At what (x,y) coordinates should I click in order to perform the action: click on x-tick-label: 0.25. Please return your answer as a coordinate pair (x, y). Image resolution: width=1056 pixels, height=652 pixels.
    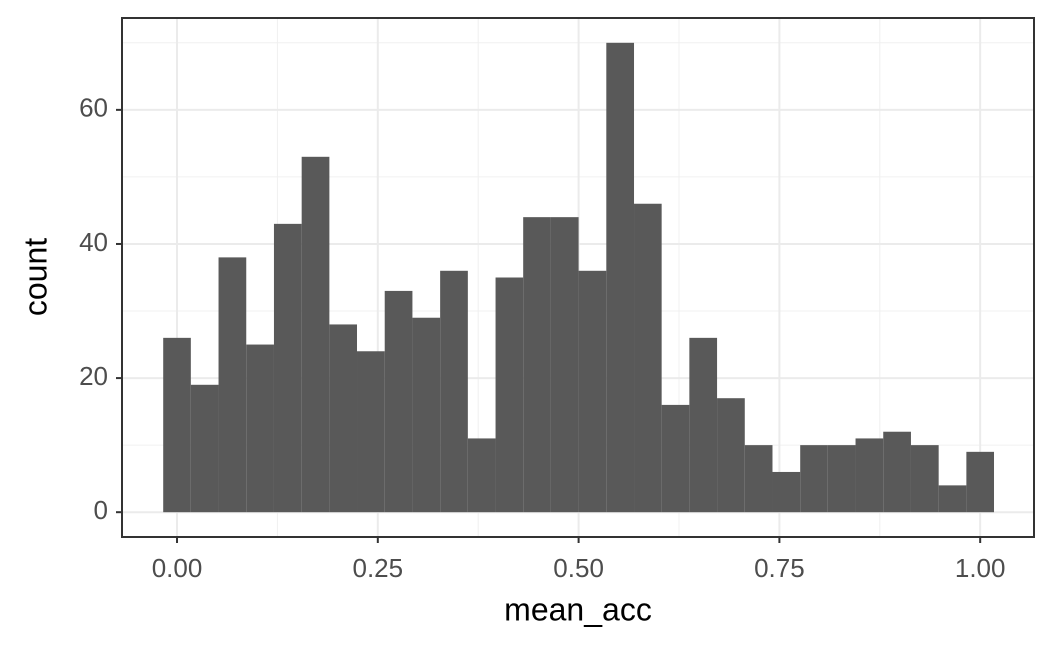
    Looking at the image, I should click on (378, 568).